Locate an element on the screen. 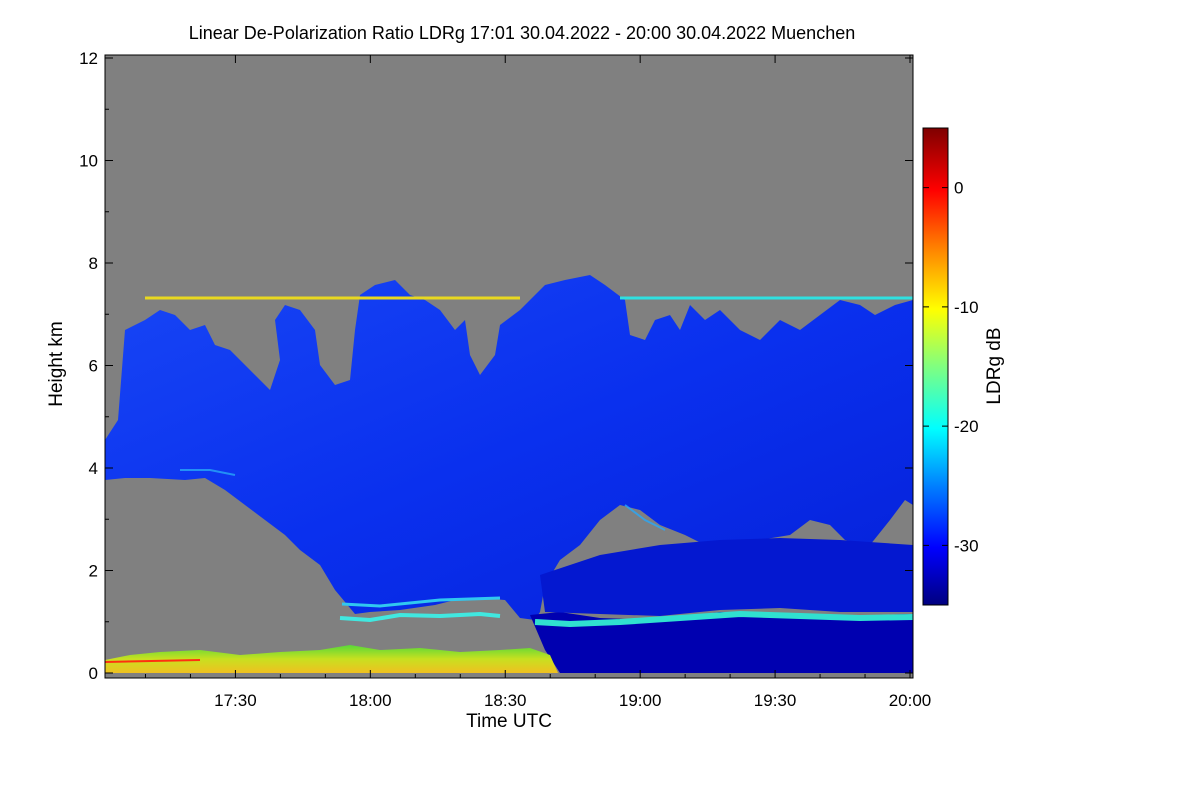 Image resolution: width=1200 pixels, height=800 pixels. y-tick-label: 8 is located at coordinates (93, 263).